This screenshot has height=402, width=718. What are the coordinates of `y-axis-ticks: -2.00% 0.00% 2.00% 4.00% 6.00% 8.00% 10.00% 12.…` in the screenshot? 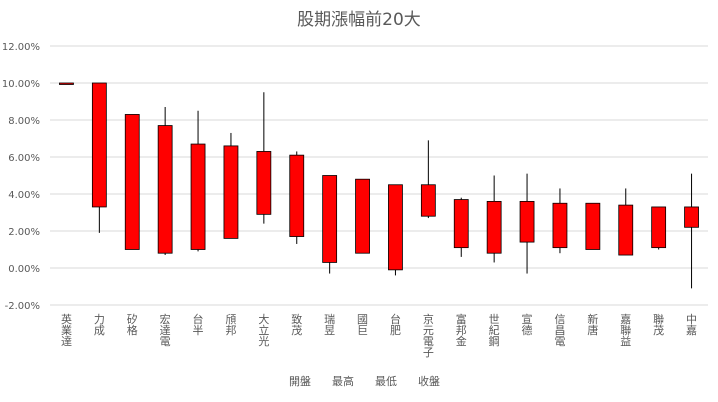 It's located at (21, 177).